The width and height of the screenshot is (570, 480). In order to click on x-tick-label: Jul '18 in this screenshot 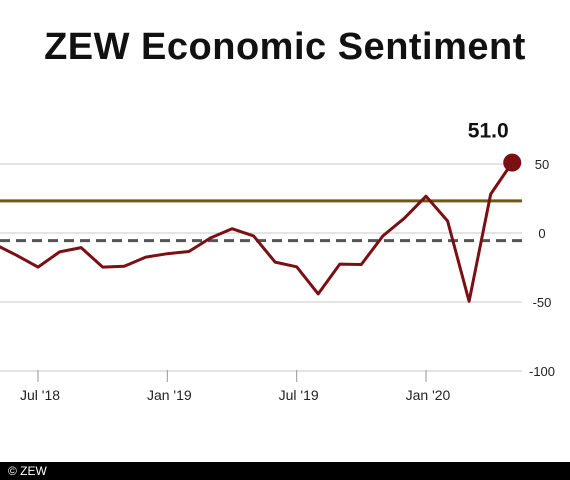, I will do `click(40, 395)`.